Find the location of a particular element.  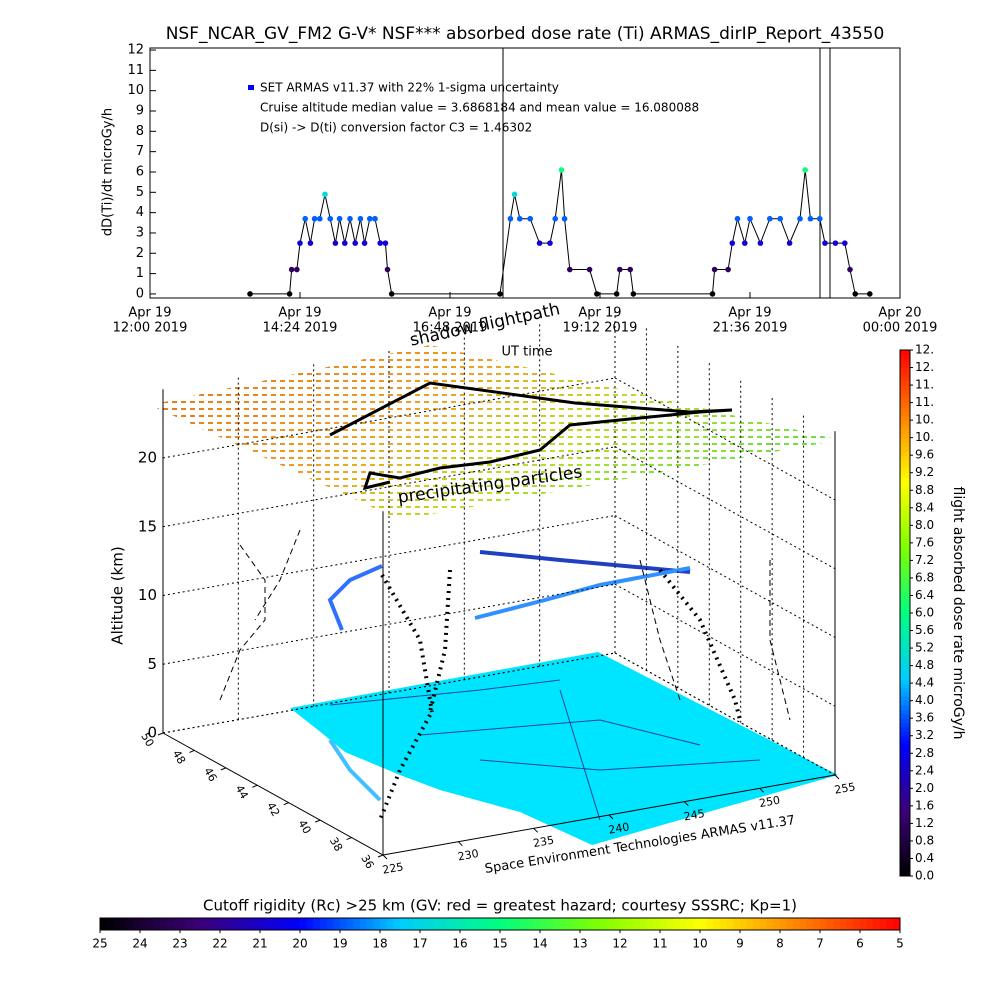

colorbar-tick-label: 10. is located at coordinates (924, 420).